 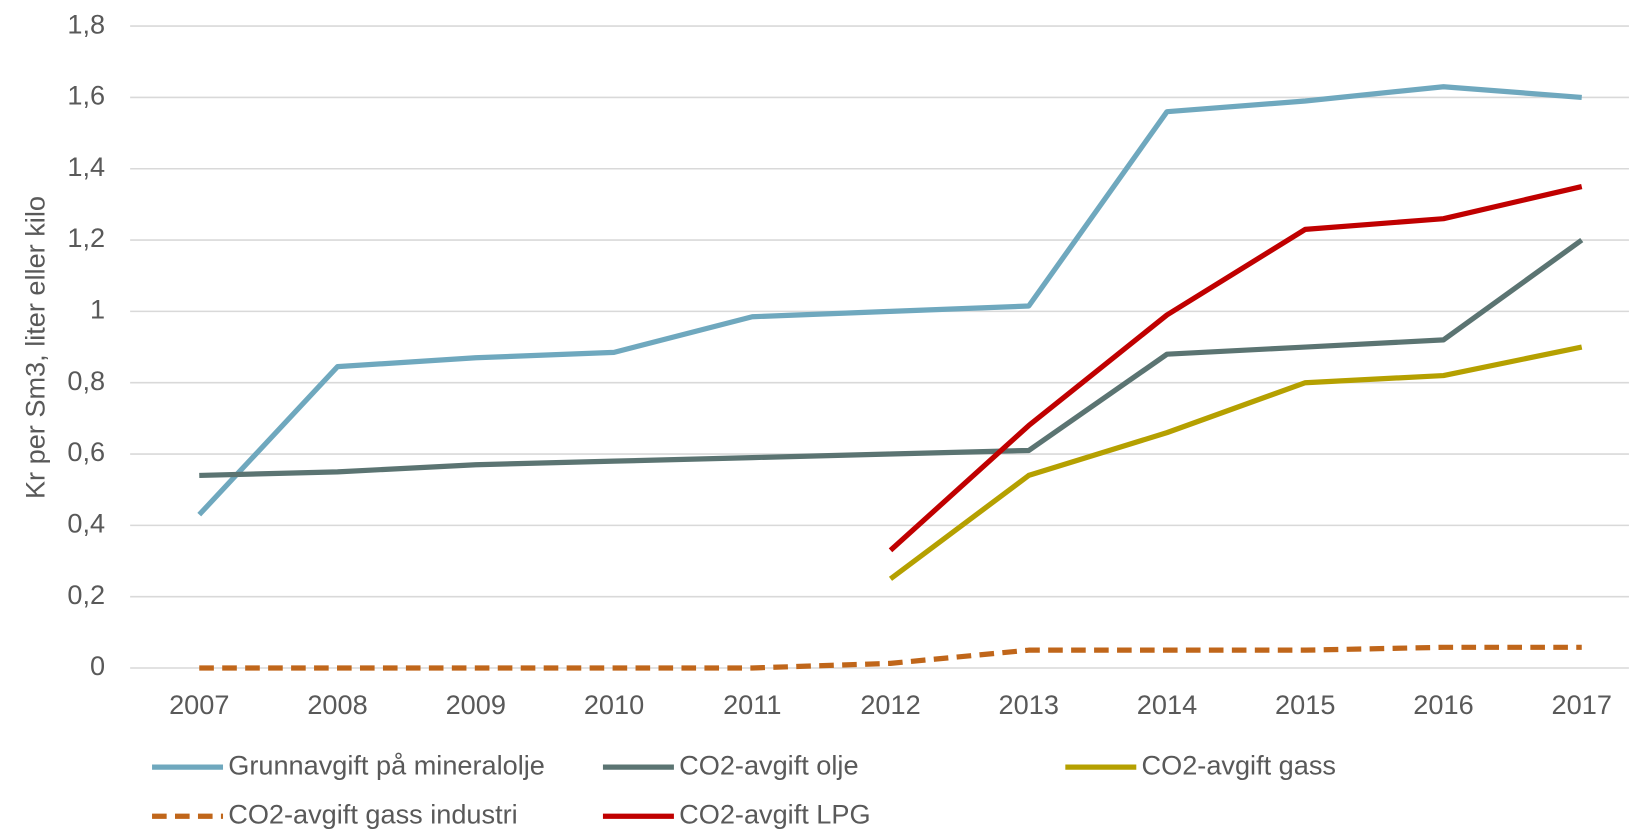 I want to click on y-tick-label: 0,6, so click(x=86, y=451).